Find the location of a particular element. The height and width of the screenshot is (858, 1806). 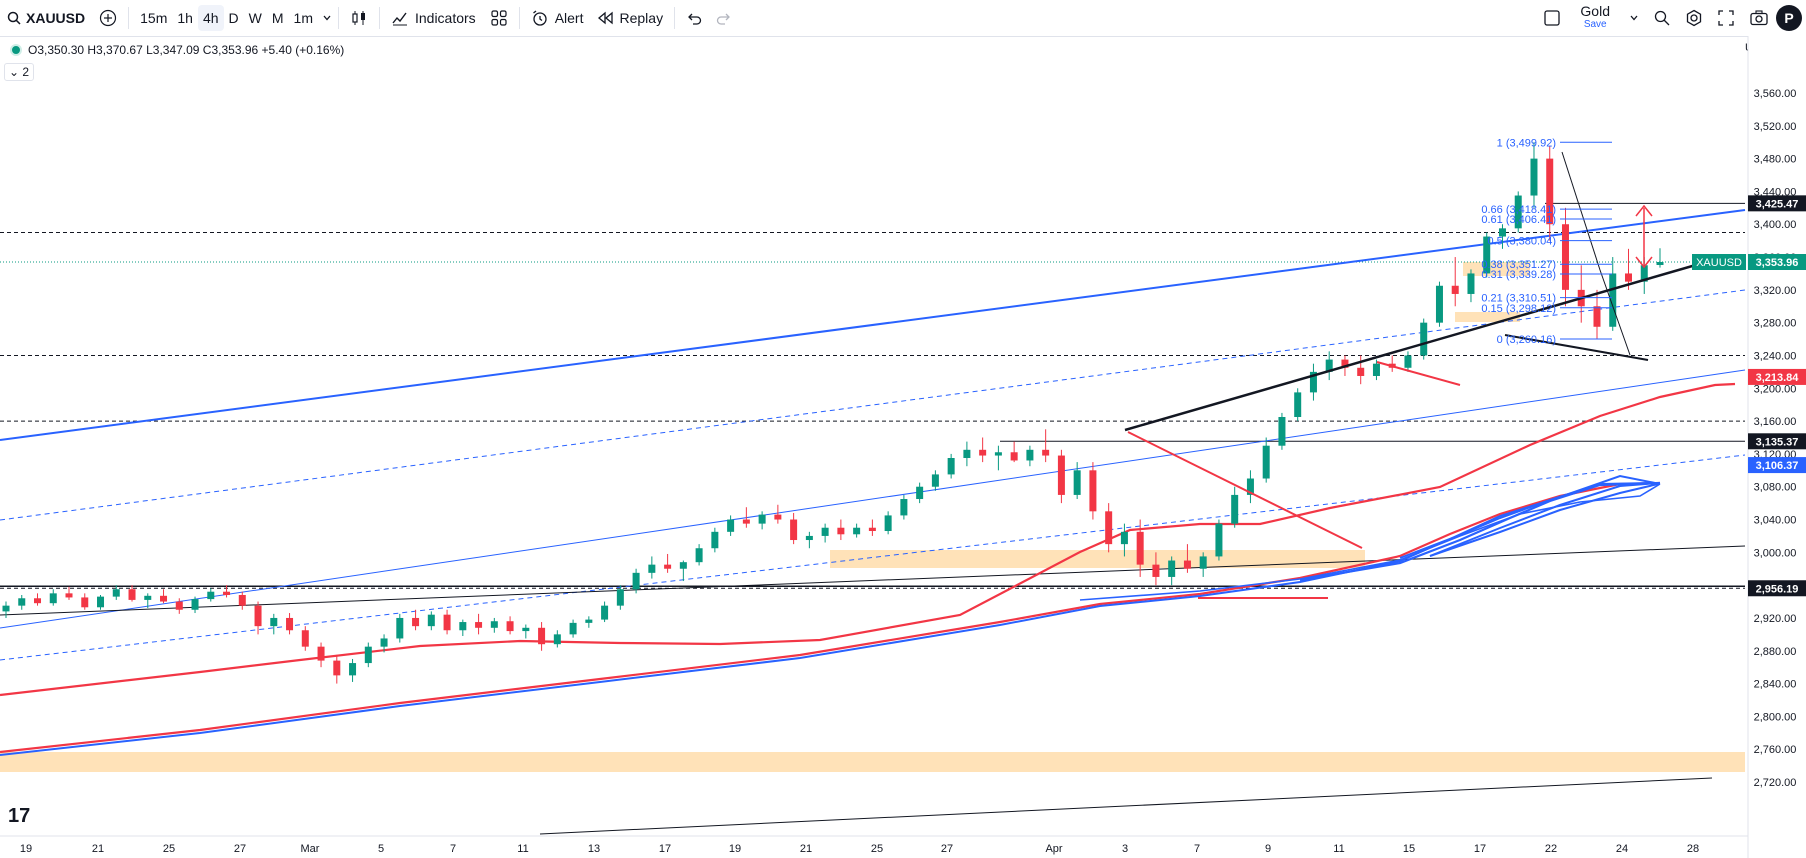

timeframe-w: W is located at coordinates (255, 18).